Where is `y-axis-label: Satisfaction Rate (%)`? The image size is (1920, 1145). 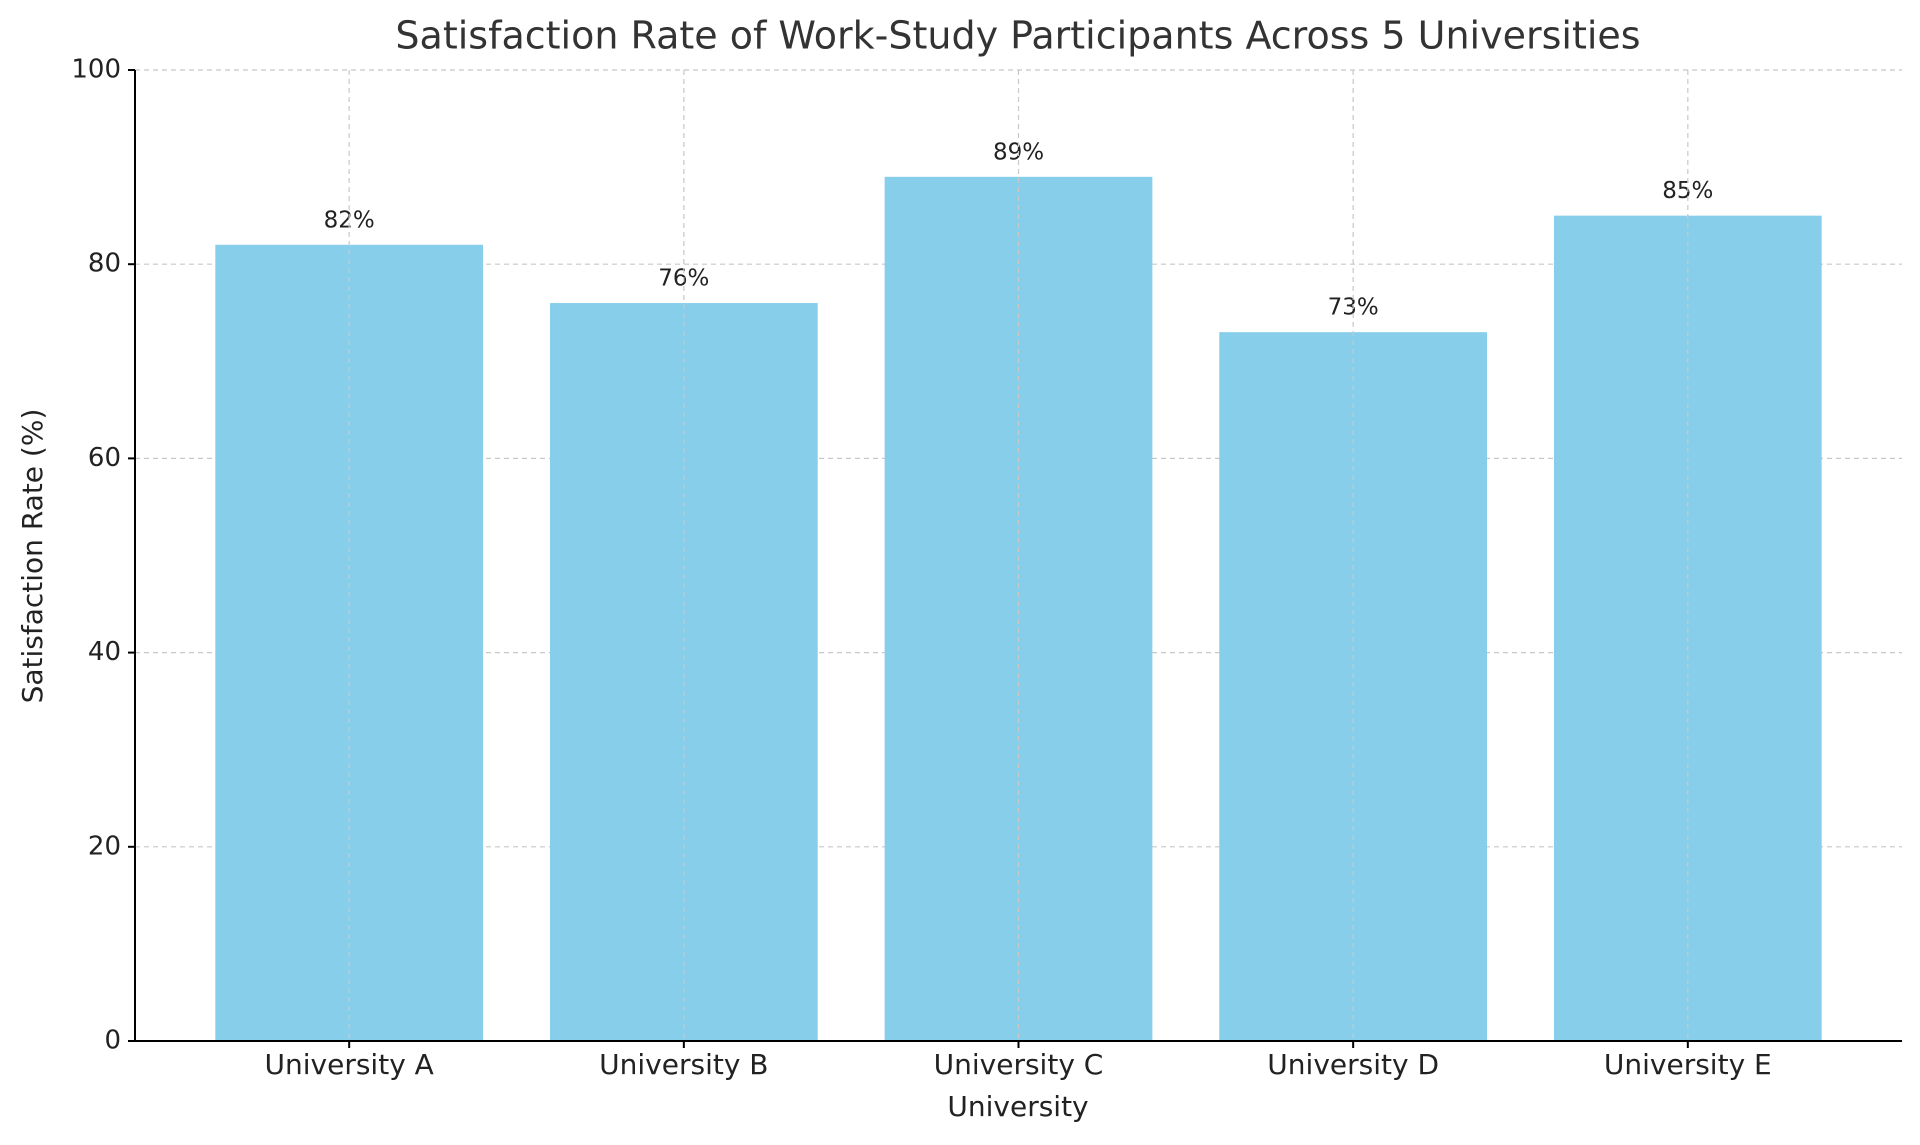 y-axis-label: Satisfaction Rate (%) is located at coordinates (32, 556).